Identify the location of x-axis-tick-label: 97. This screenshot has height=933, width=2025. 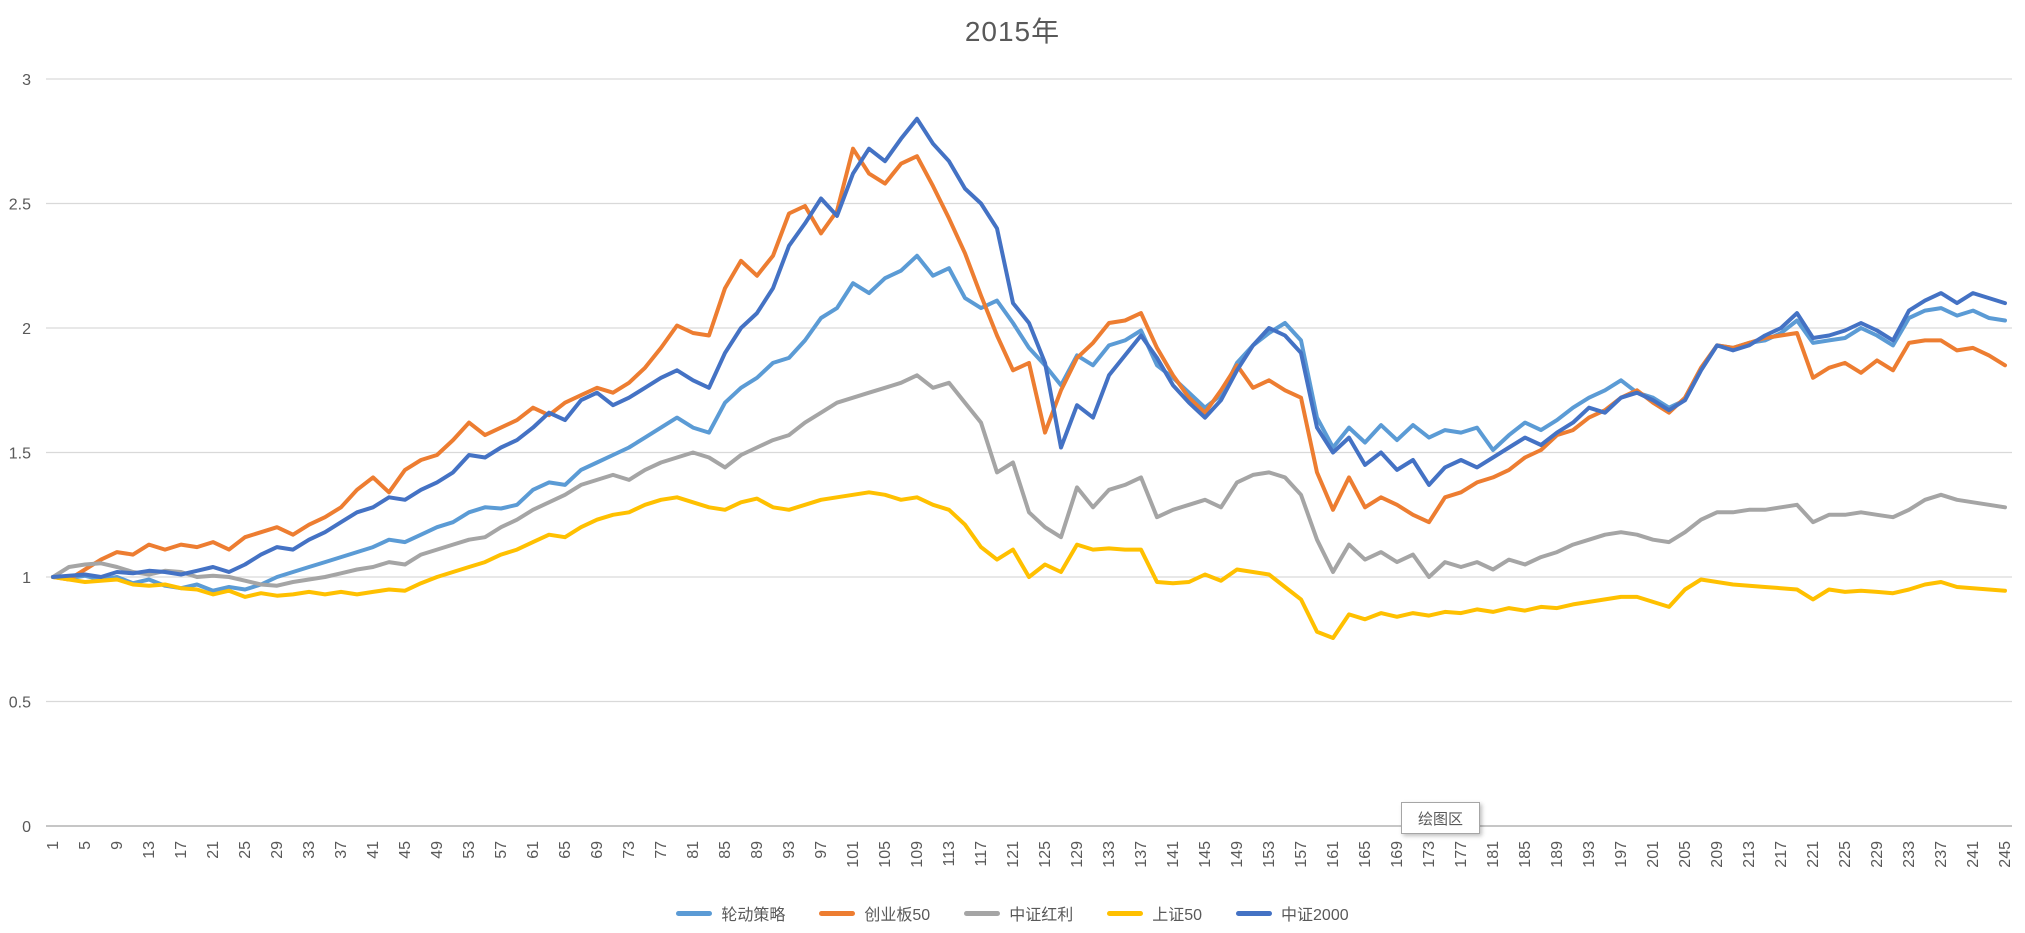
(821, 850).